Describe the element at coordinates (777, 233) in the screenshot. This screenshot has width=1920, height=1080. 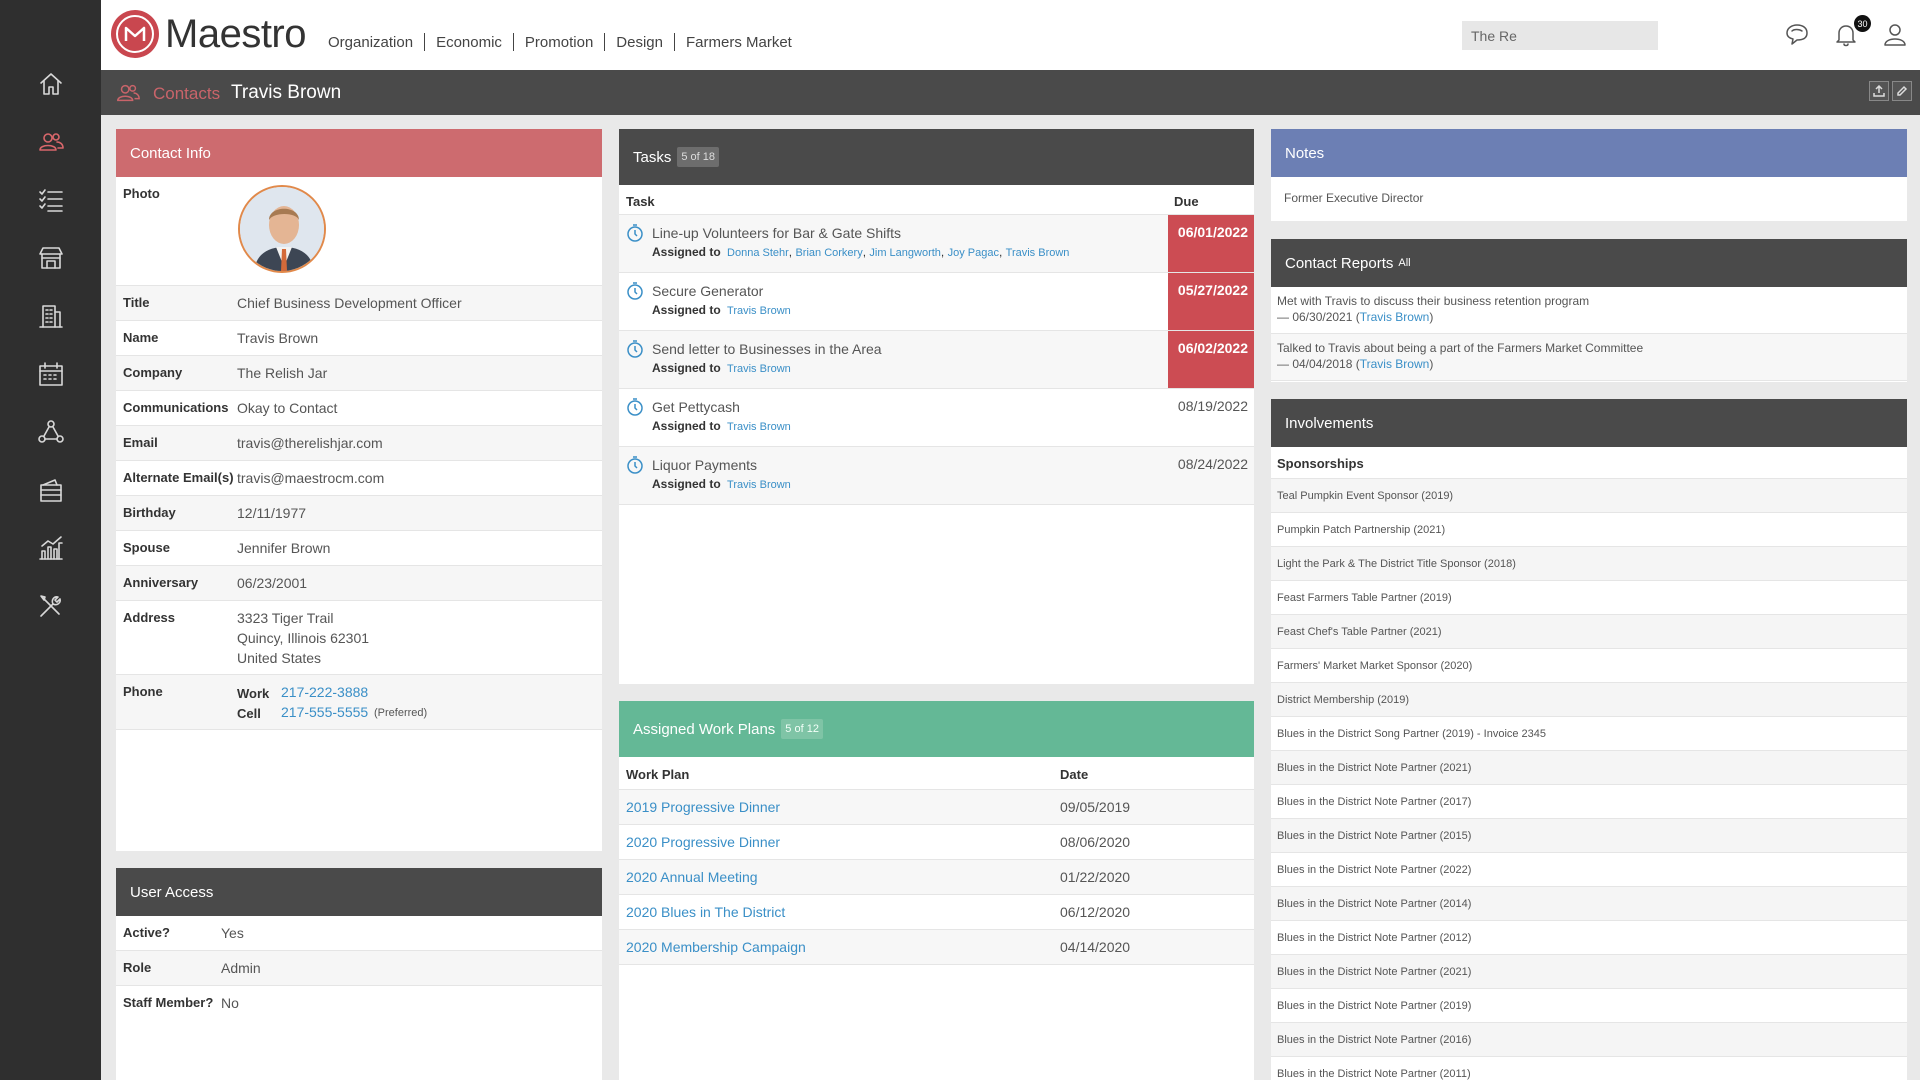
I see `task-name: Line-up Volunteers for Bar & Gate Shifts` at that location.